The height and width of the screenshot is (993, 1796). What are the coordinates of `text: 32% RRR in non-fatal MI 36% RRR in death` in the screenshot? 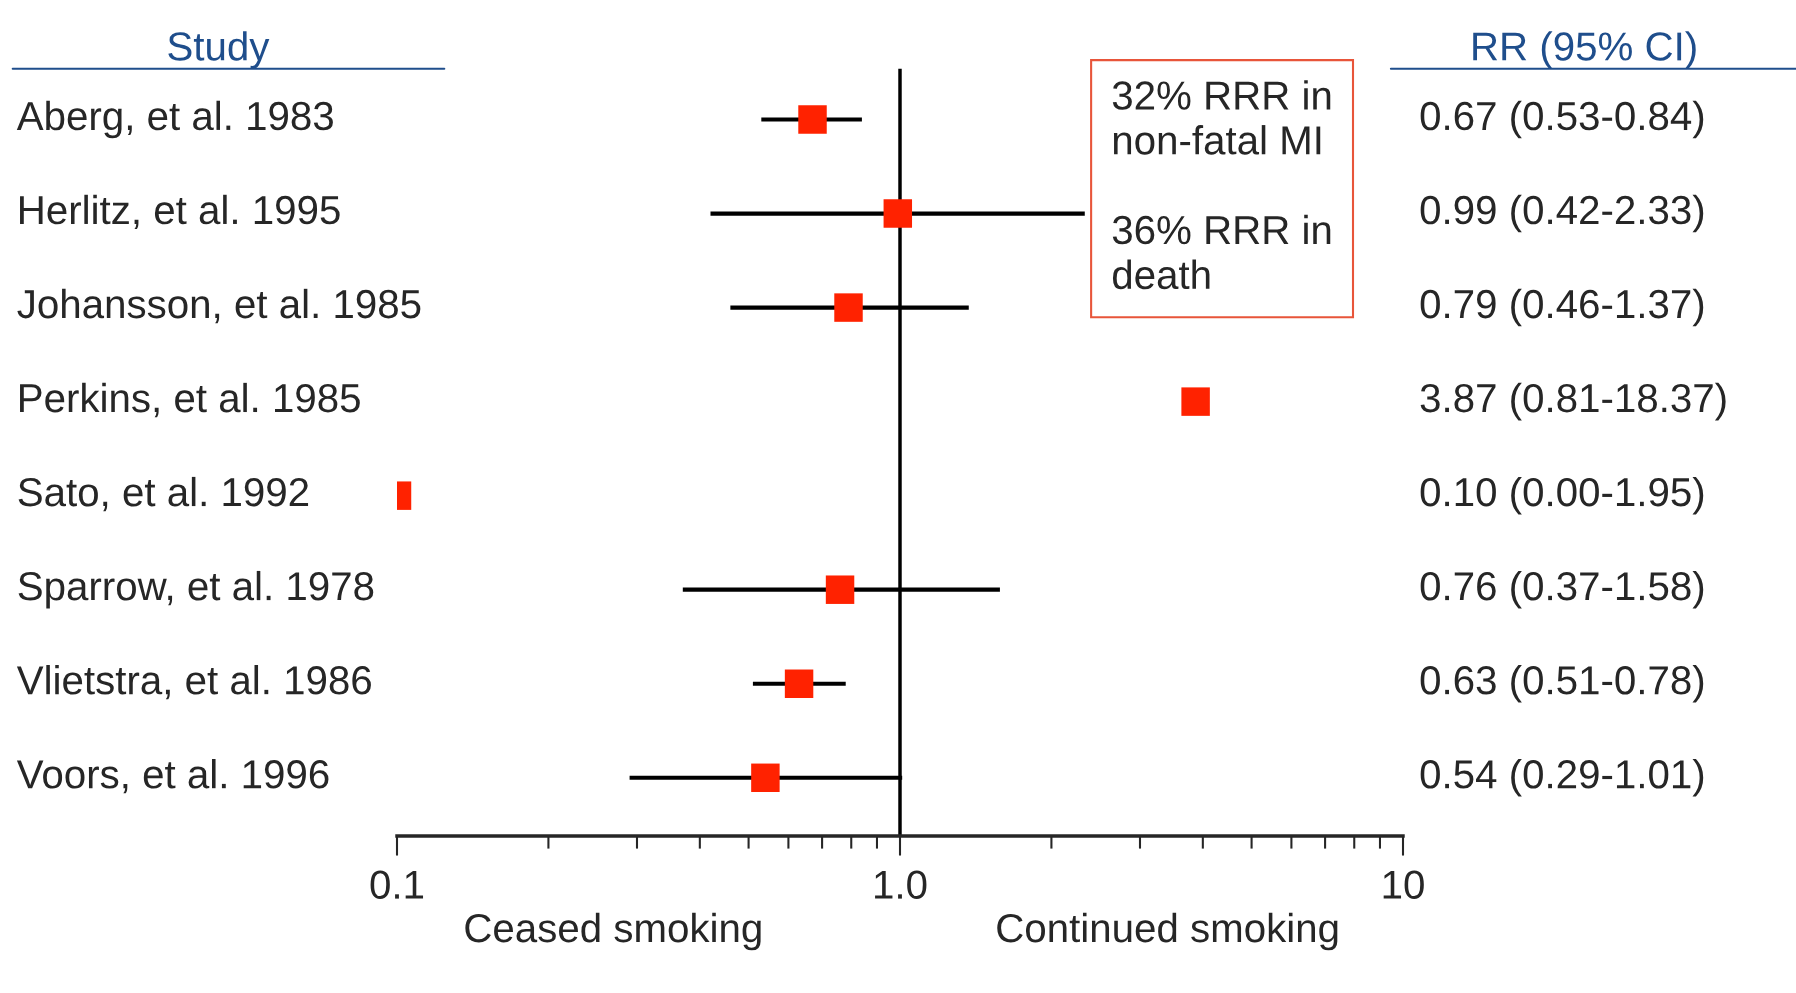 It's located at (1221, 185).